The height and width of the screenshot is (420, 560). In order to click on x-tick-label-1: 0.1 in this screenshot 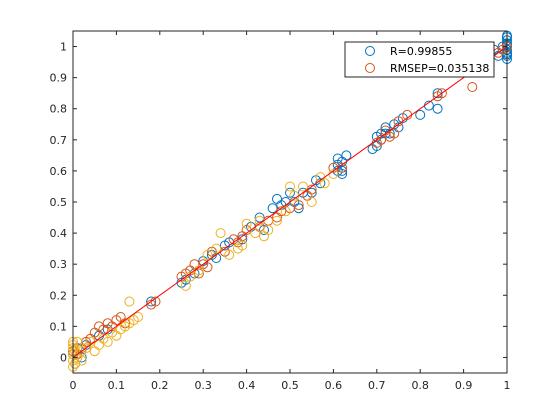, I will do `click(117, 385)`.